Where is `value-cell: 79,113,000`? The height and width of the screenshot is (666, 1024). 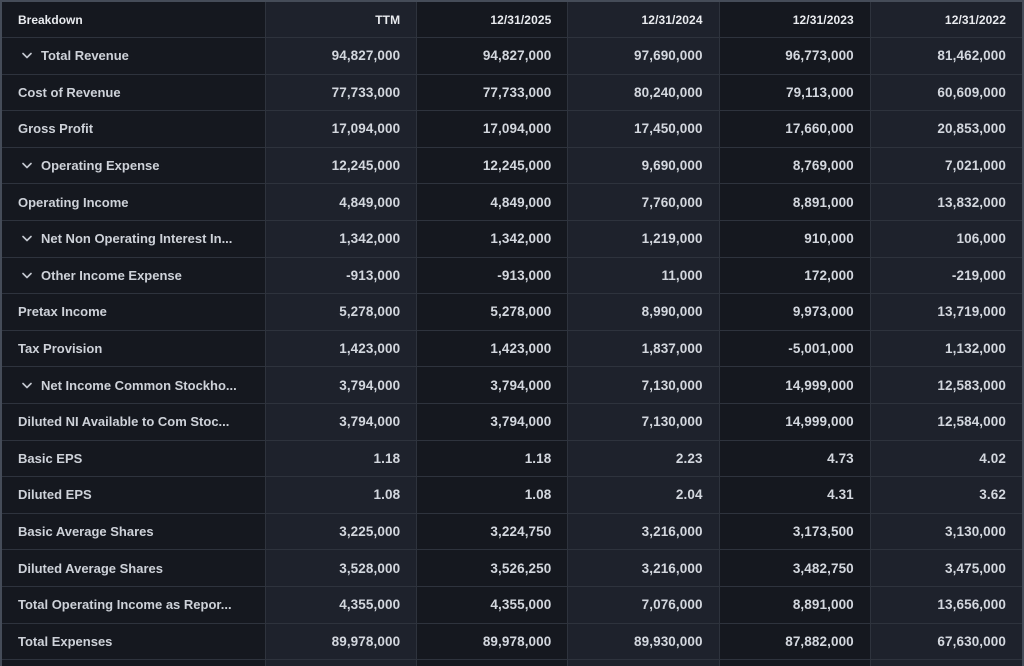 value-cell: 79,113,000 is located at coordinates (795, 93).